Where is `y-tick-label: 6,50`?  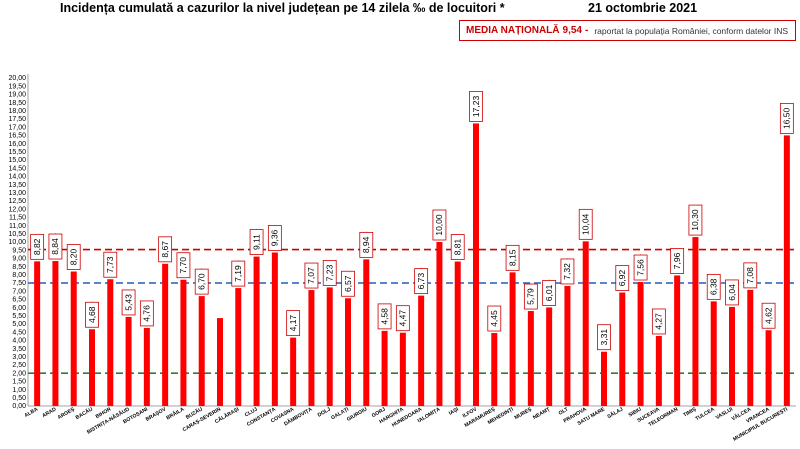
y-tick-label: 6,50 is located at coordinates (19, 300).